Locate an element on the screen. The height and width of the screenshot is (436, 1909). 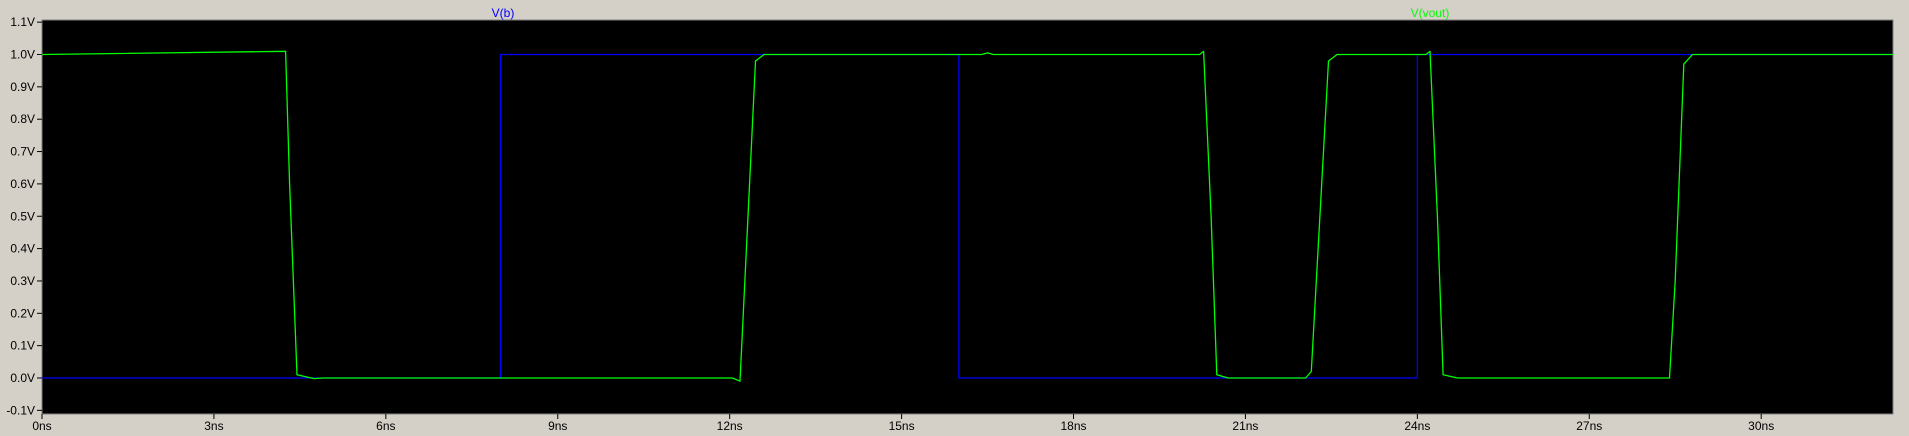
x-tick-label: 9ns is located at coordinates (557, 426).